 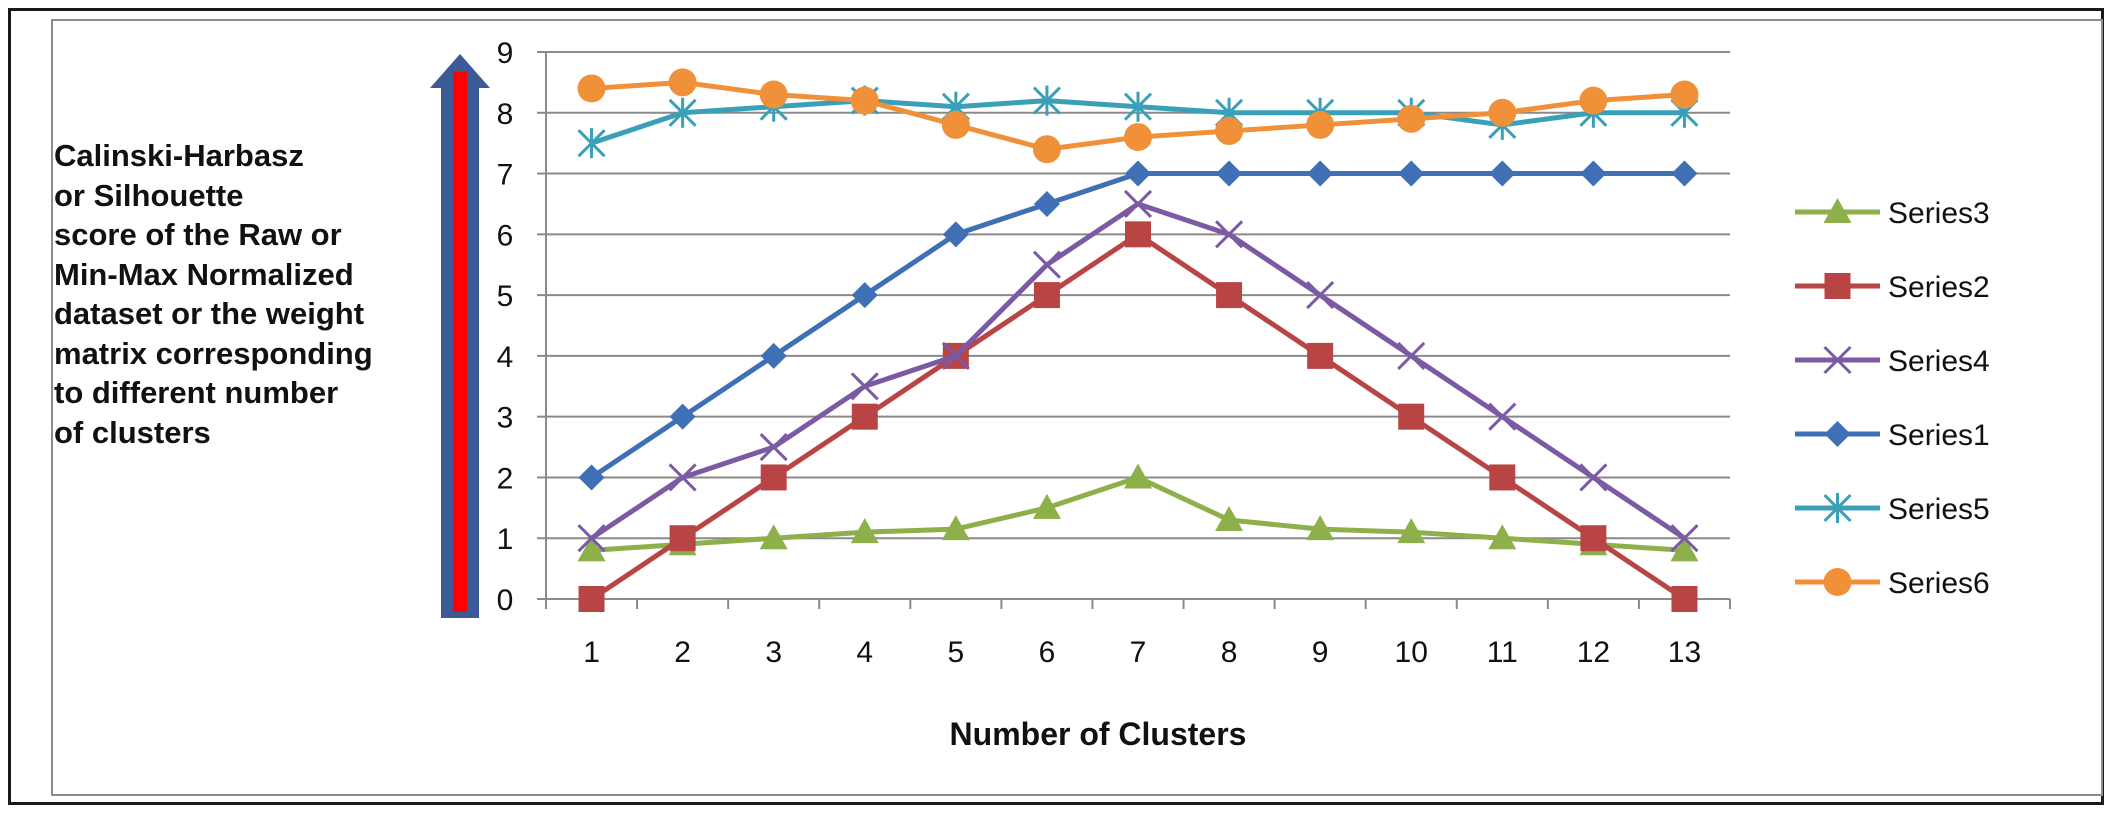 What do you see at coordinates (1684, 652) in the screenshot?
I see `x-tick-label: 13` at bounding box center [1684, 652].